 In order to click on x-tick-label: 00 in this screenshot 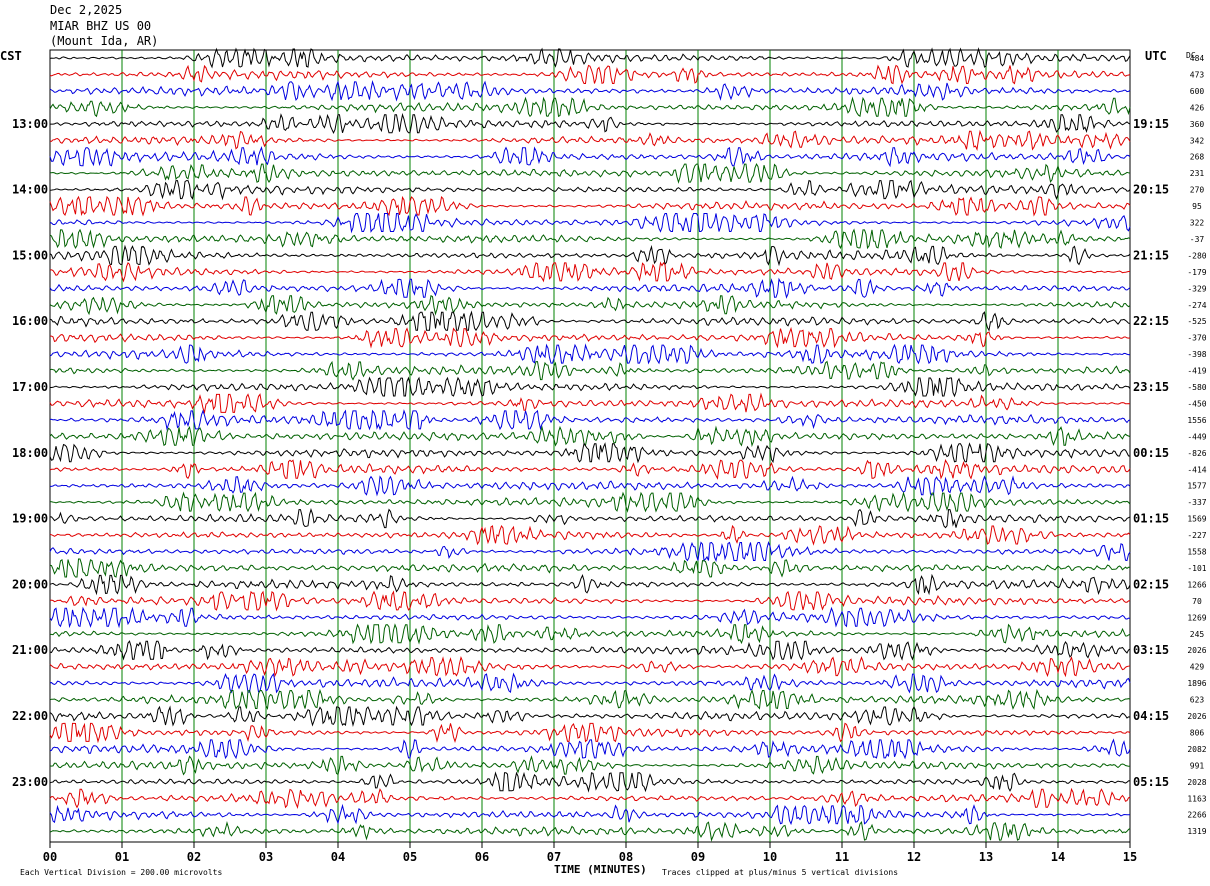, I will do `click(50, 857)`.